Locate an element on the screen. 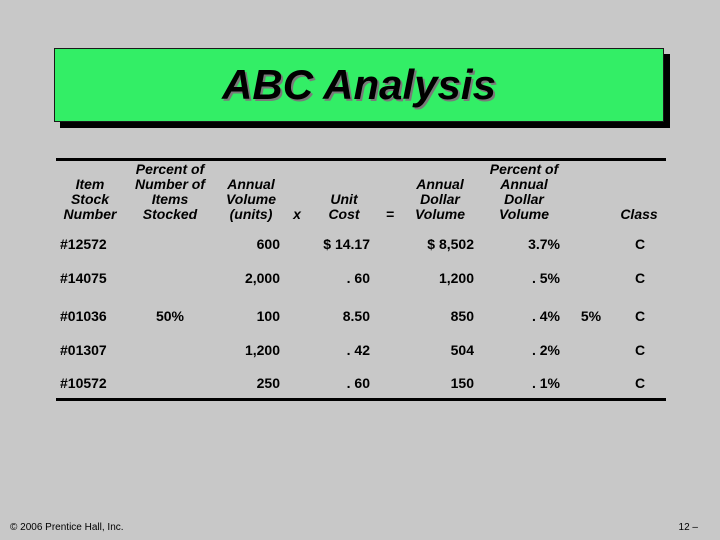 This screenshot has height=540, width=720. header-line: Stocked is located at coordinates (170, 214).